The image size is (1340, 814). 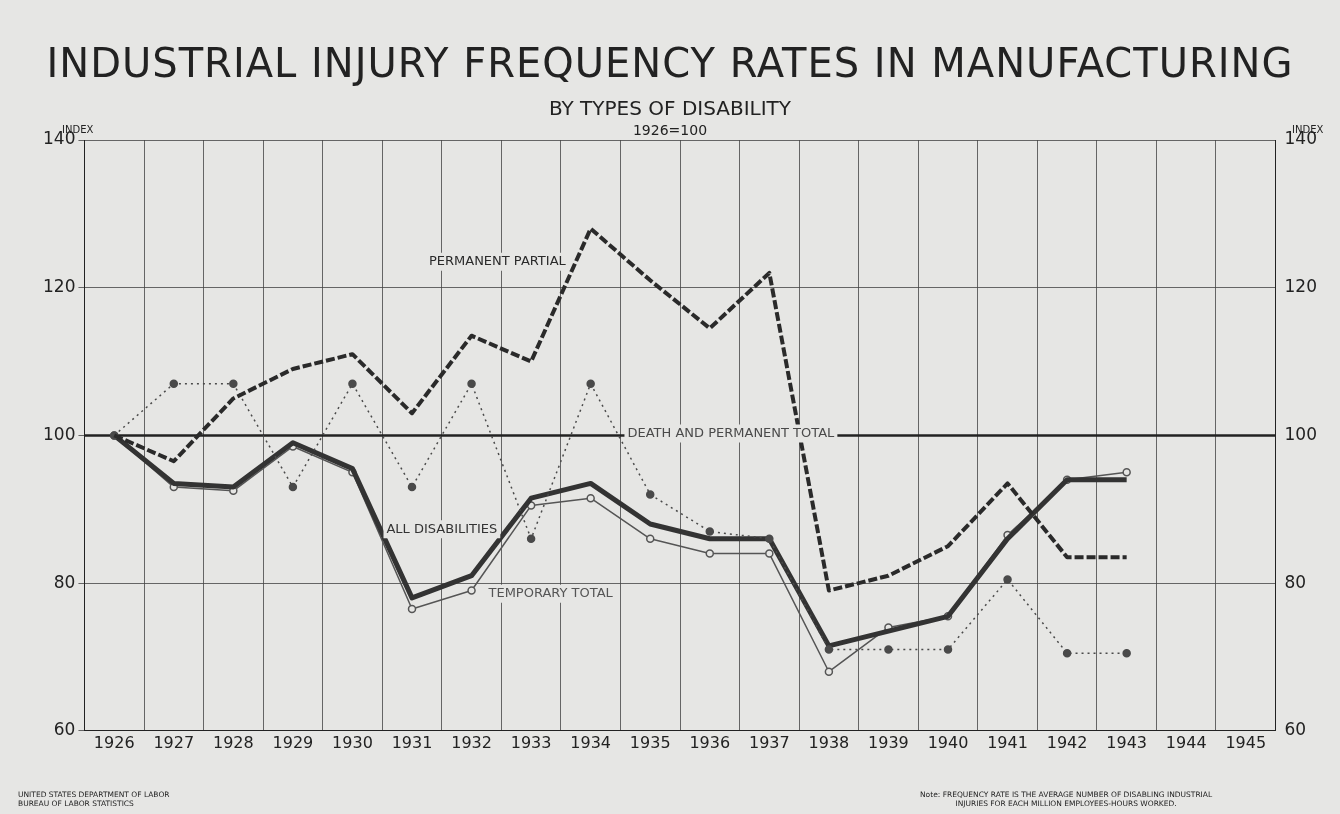 What do you see at coordinates (948, 742) in the screenshot?
I see `x-tick-label: 1940` at bounding box center [948, 742].